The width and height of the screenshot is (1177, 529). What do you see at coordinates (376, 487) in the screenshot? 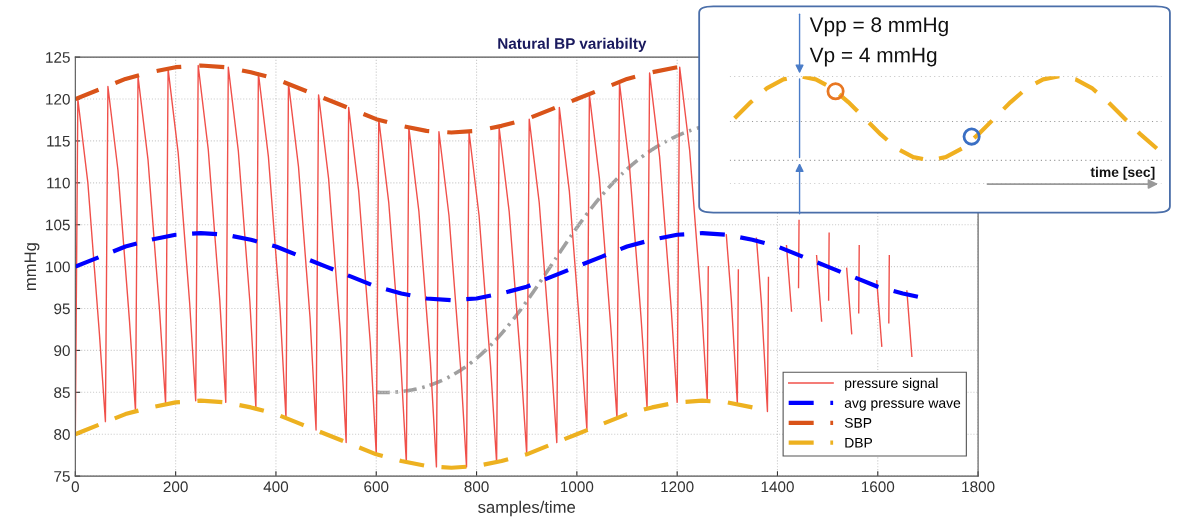
I see `x-tick-label: 600` at bounding box center [376, 487].